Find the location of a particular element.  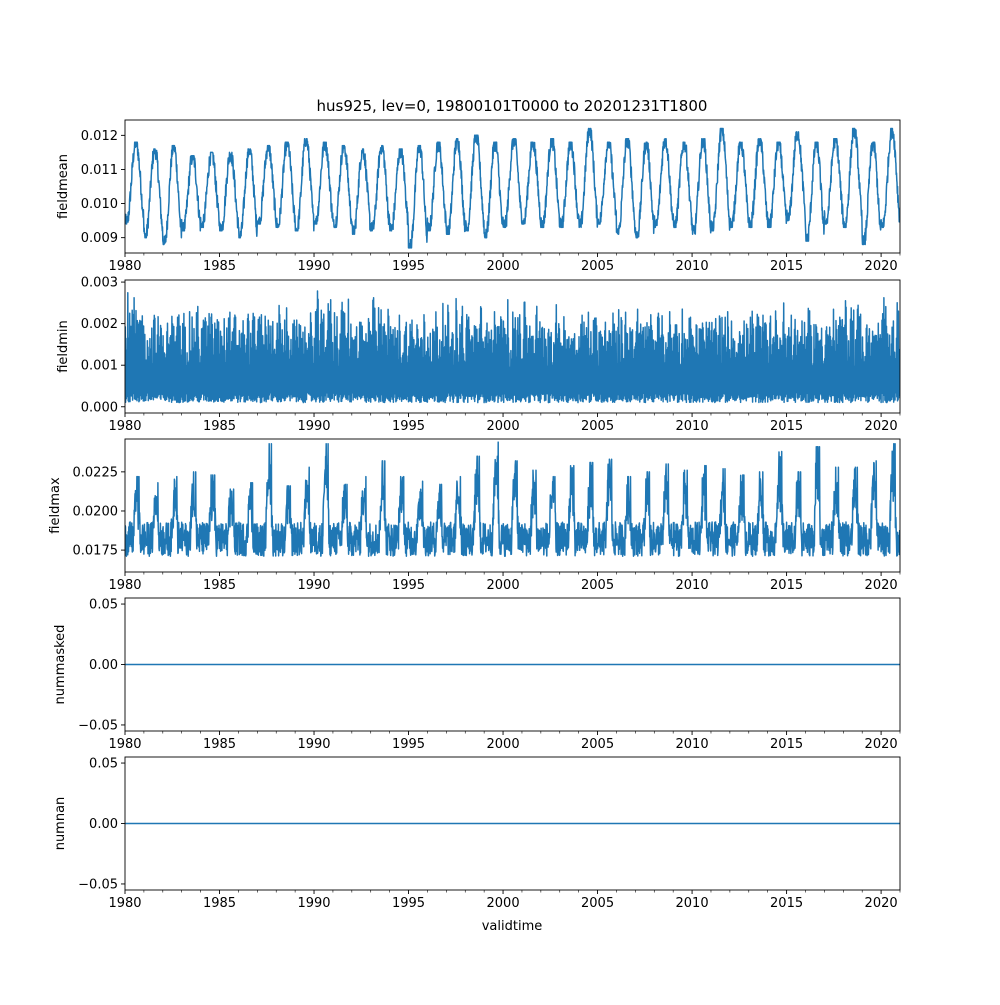

series-line-fieldmax is located at coordinates (512, 499).